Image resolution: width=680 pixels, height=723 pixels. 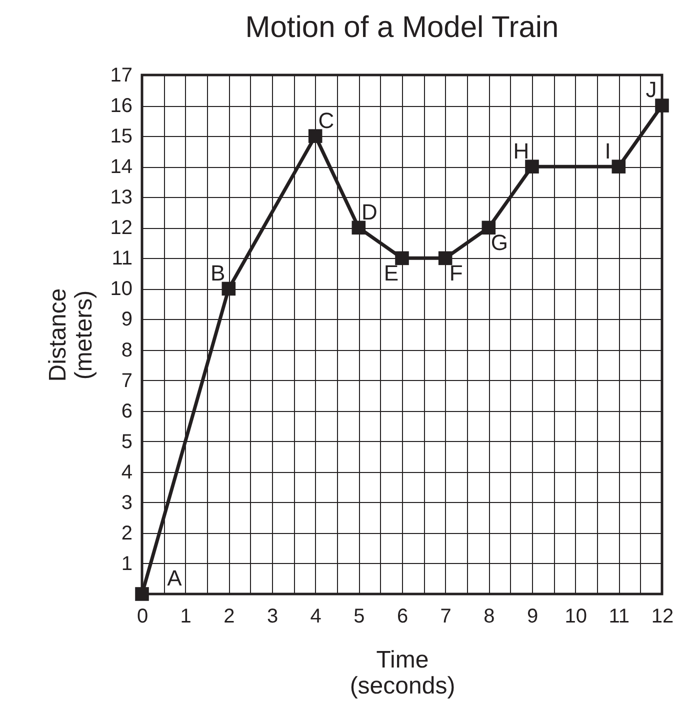 What do you see at coordinates (456, 273) in the screenshot?
I see `annotation: F` at bounding box center [456, 273].